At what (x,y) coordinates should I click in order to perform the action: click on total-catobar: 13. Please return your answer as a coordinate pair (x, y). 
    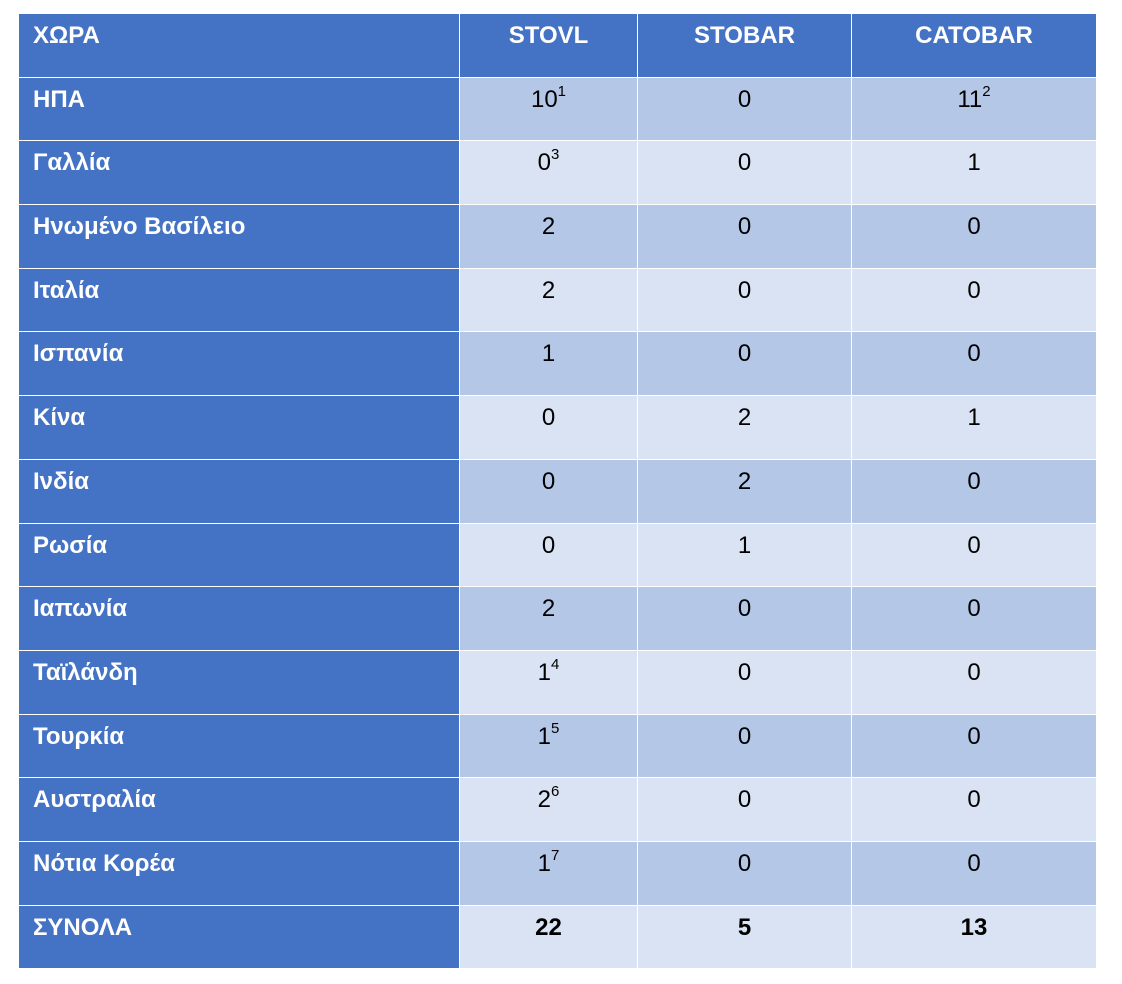
    Looking at the image, I should click on (974, 937).